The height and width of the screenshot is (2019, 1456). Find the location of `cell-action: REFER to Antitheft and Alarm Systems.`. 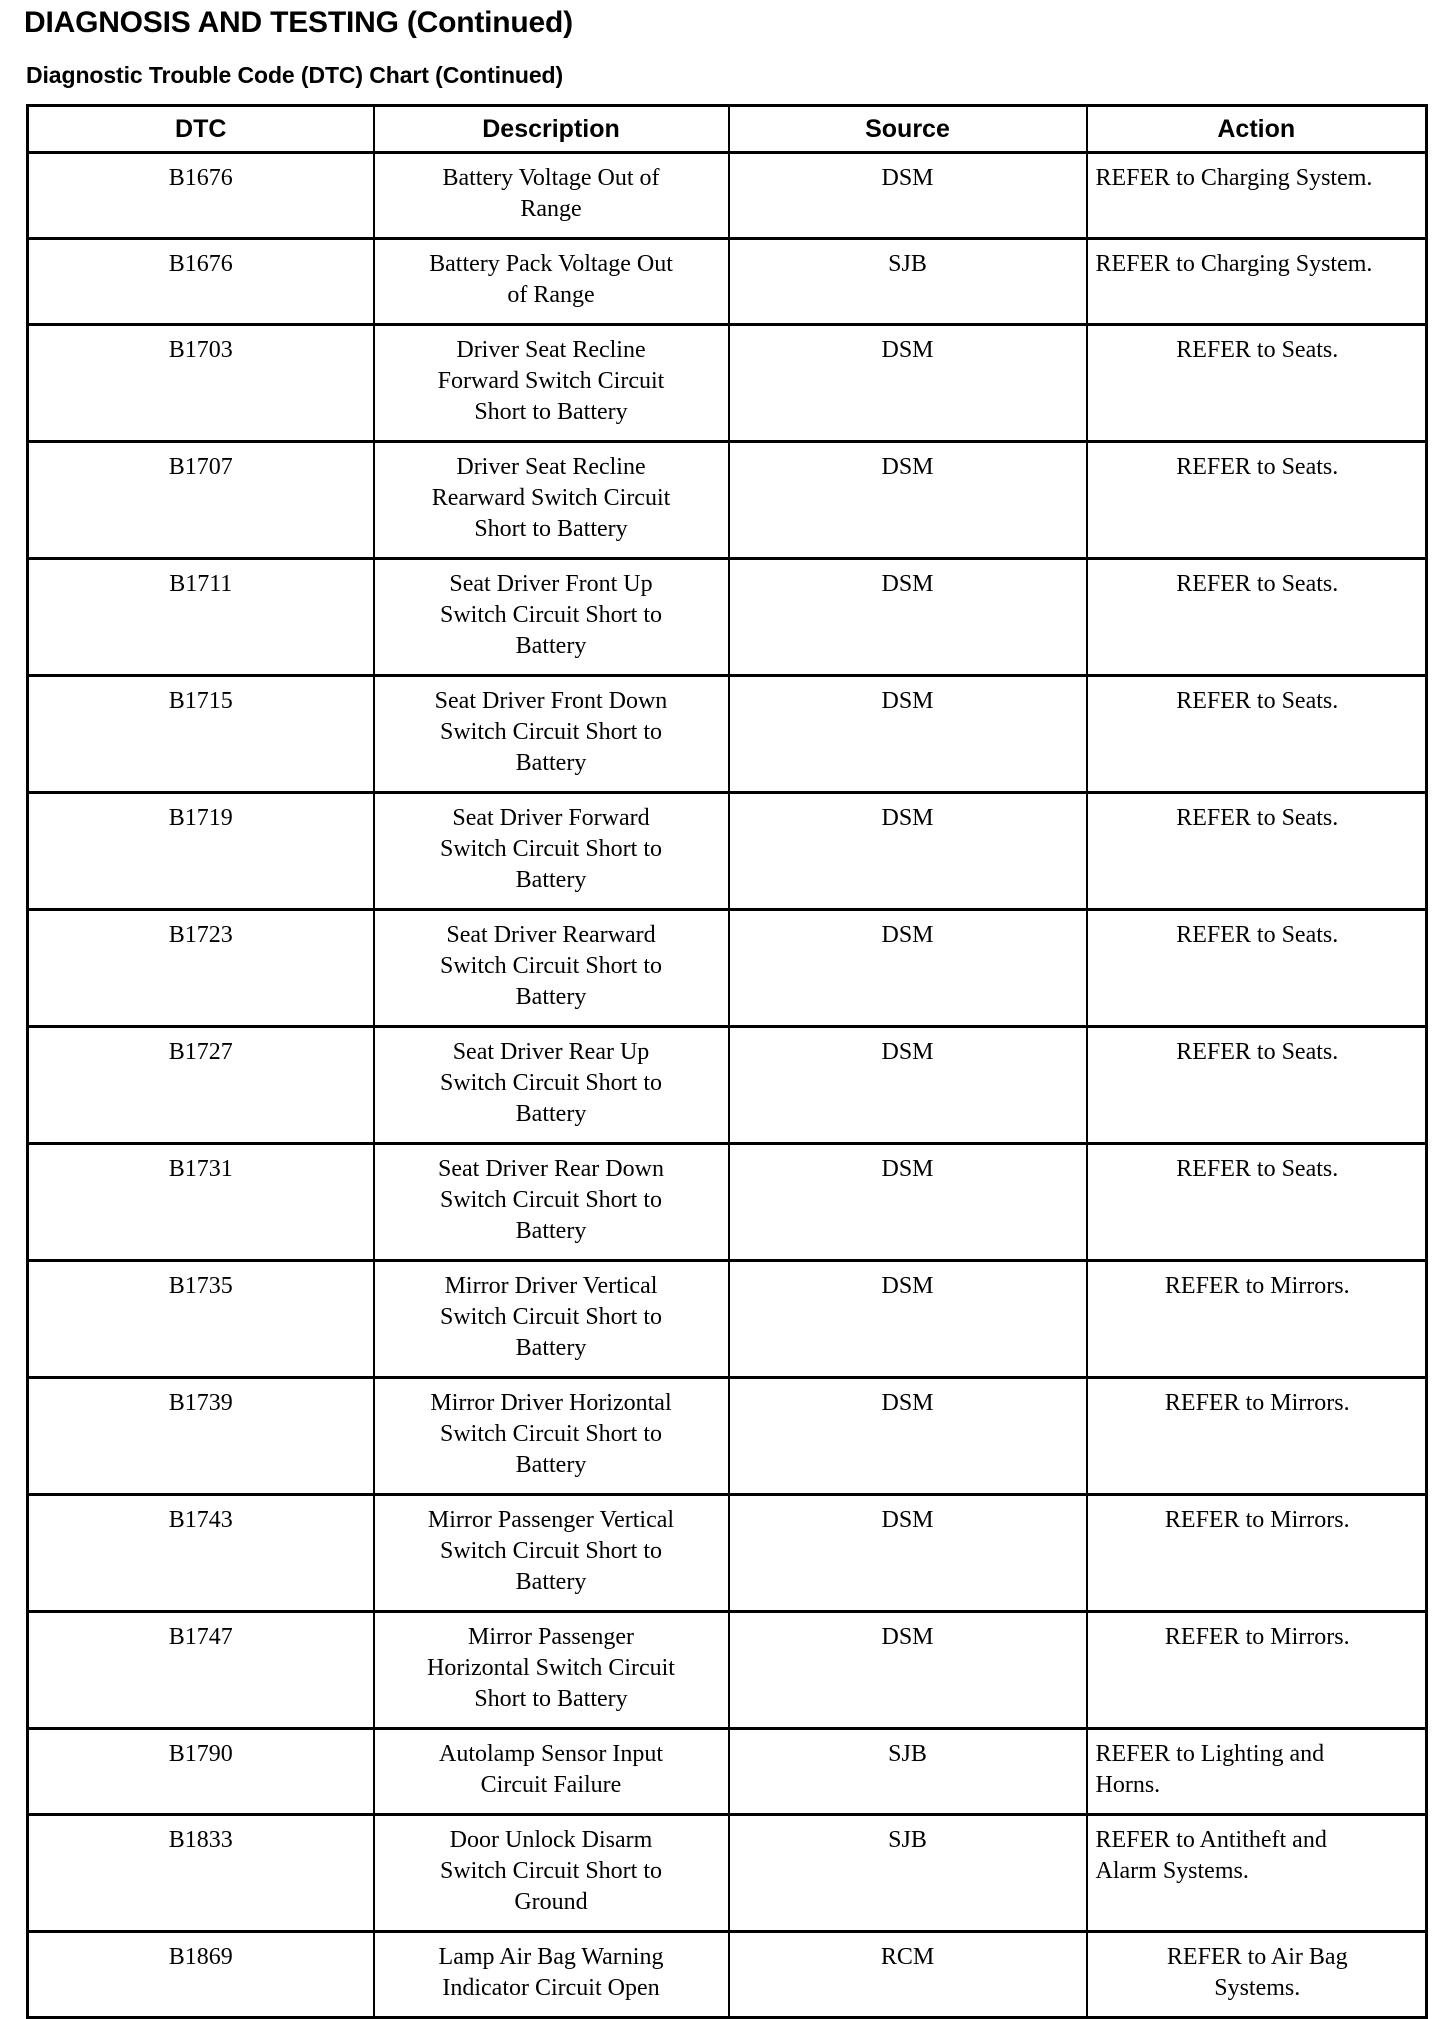

cell-action: REFER to Antitheft and Alarm Systems. is located at coordinates (1256, 1873).